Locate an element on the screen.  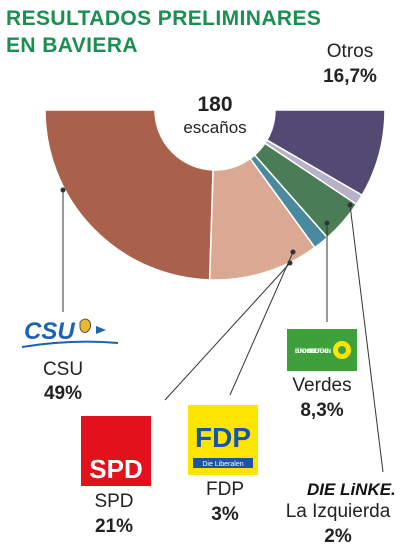
center-seat-label: escaños is located at coordinates (214, 127).